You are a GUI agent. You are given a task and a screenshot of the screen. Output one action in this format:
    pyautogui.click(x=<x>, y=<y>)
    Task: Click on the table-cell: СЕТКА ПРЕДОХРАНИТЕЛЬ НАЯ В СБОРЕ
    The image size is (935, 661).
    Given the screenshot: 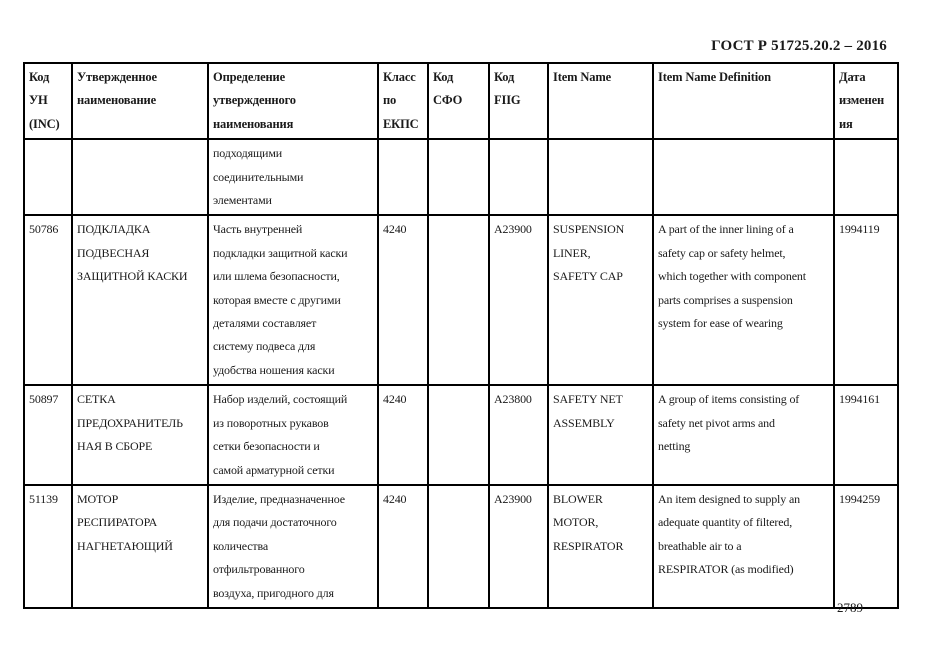 What is the action you would take?
    pyautogui.click(x=140, y=435)
    